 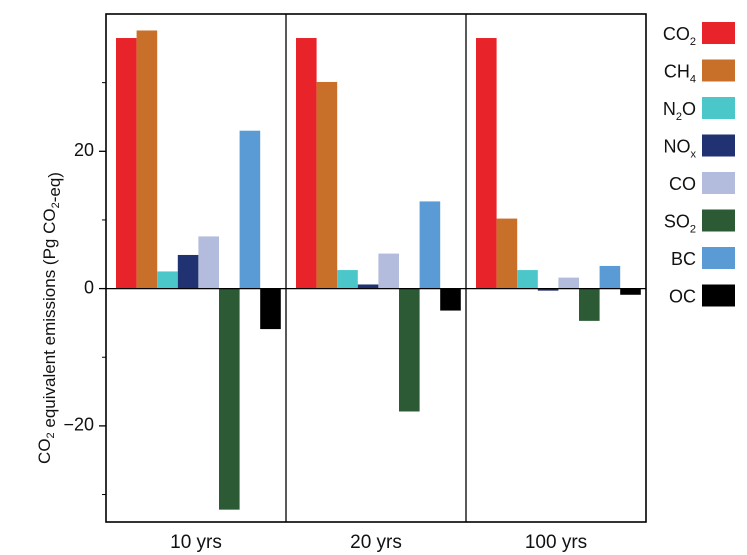 I want to click on legend-swatch-co, so click(x=718, y=183).